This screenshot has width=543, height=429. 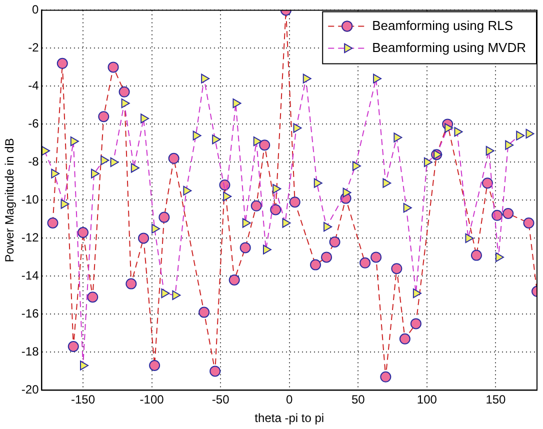 What do you see at coordinates (34, 161) in the screenshot?
I see `y-tick-label: -8` at bounding box center [34, 161].